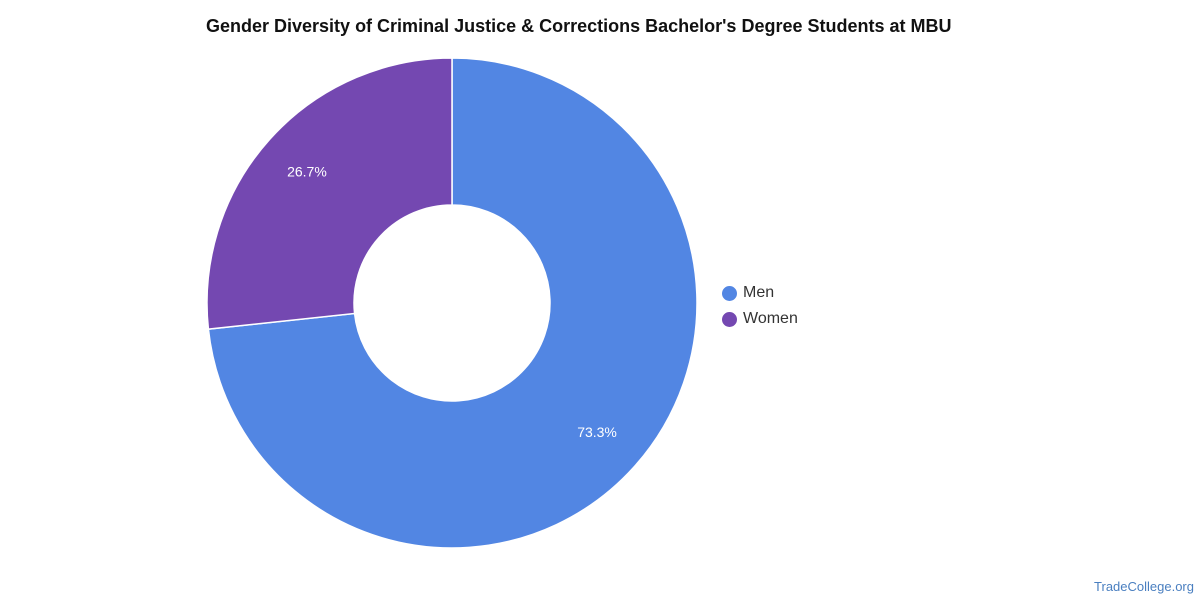 The width and height of the screenshot is (1200, 600). What do you see at coordinates (770, 318) in the screenshot?
I see `legend-label: Women` at bounding box center [770, 318].